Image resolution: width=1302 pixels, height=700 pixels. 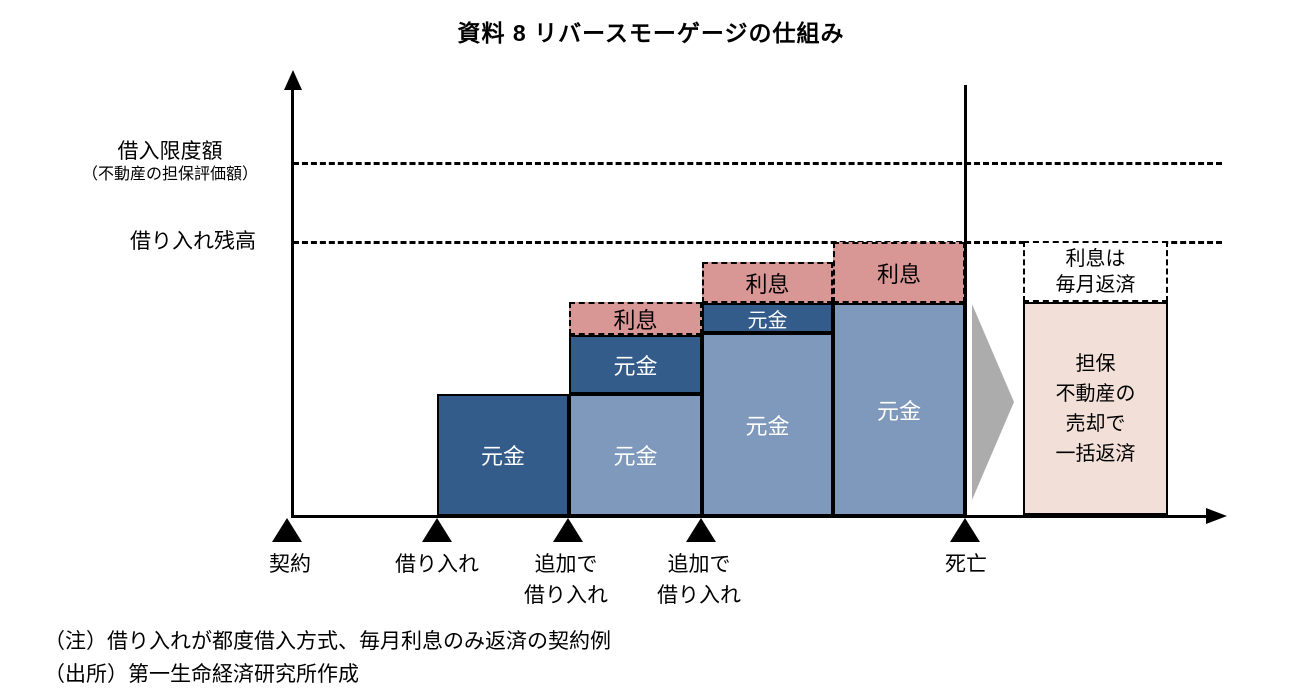 What do you see at coordinates (699, 564) in the screenshot?
I see `tick-label-additional-borrow-2-line1: 追加で` at bounding box center [699, 564].